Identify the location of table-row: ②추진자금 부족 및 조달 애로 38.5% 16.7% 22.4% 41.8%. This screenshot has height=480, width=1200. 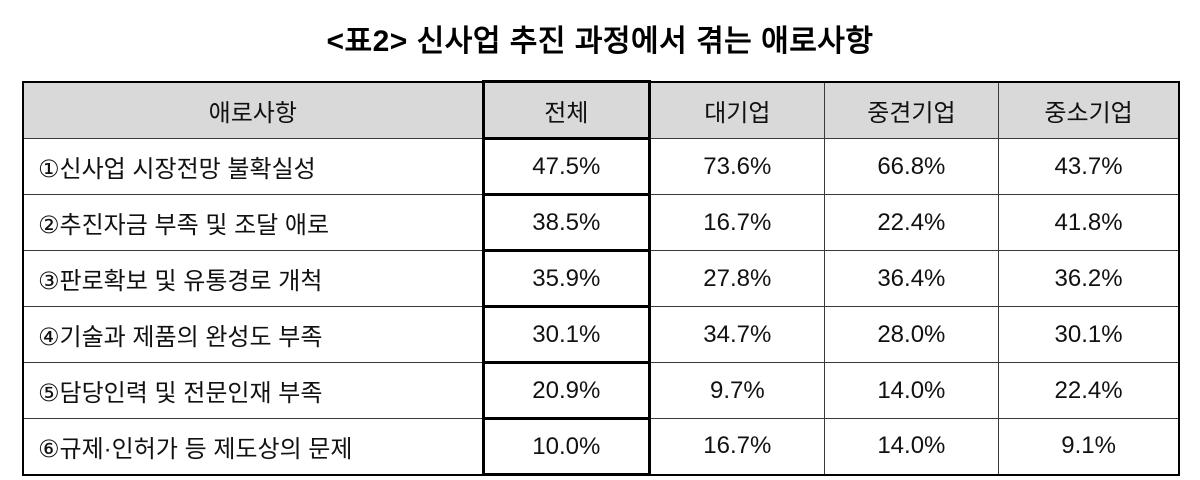
(601, 222).